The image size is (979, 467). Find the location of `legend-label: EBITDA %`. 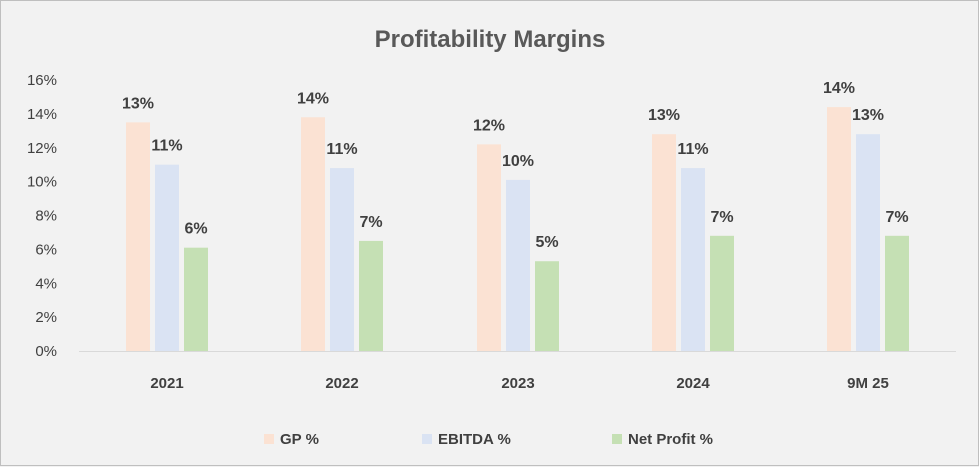

legend-label: EBITDA % is located at coordinates (474, 439).